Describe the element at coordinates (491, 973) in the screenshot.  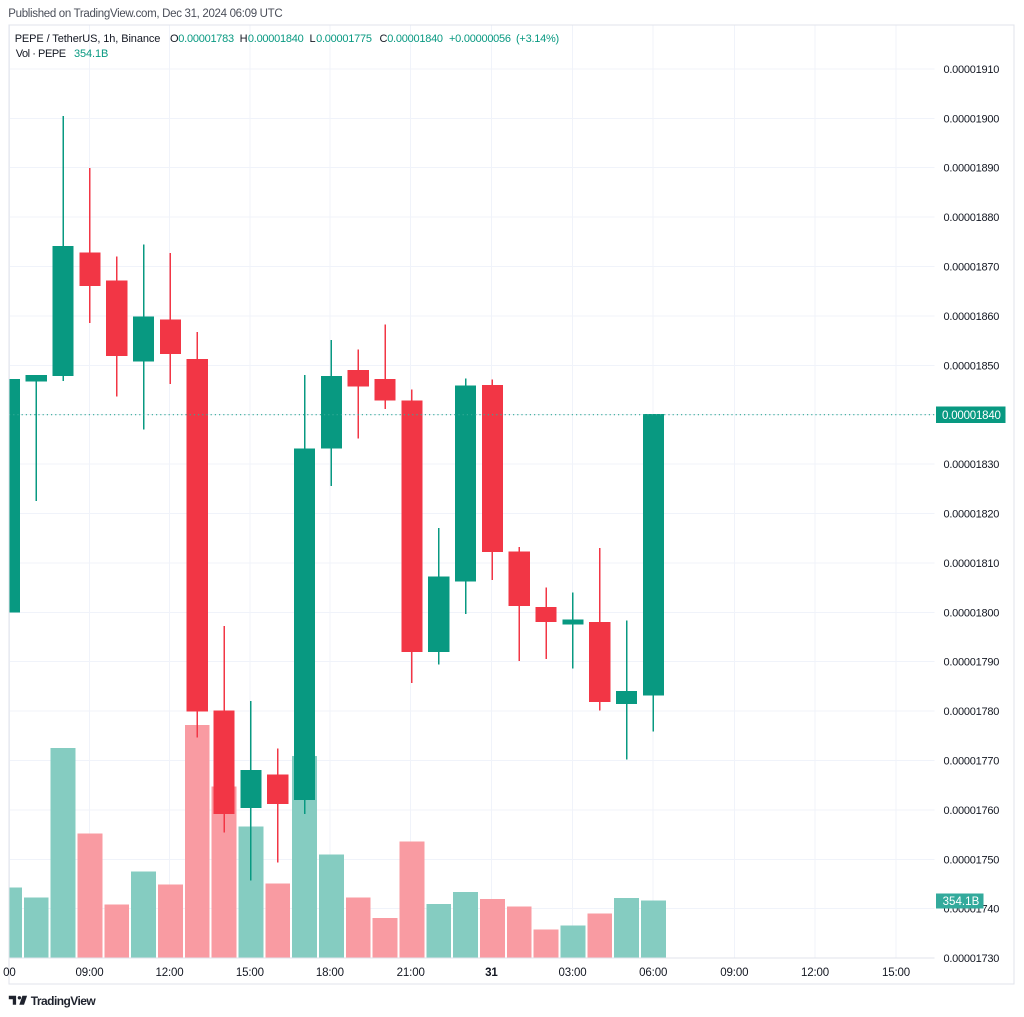
I see `svg-text: 31` at that location.